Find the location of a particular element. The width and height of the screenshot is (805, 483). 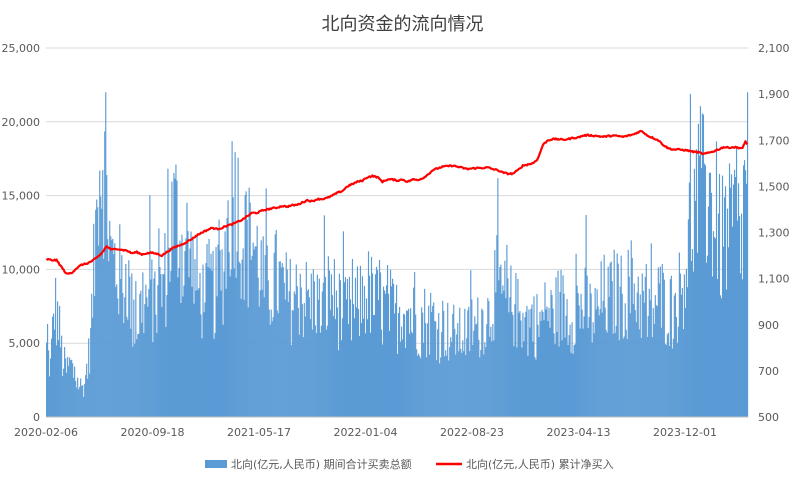

chart-title: 北向资金的流向情况 is located at coordinates (402, 24).